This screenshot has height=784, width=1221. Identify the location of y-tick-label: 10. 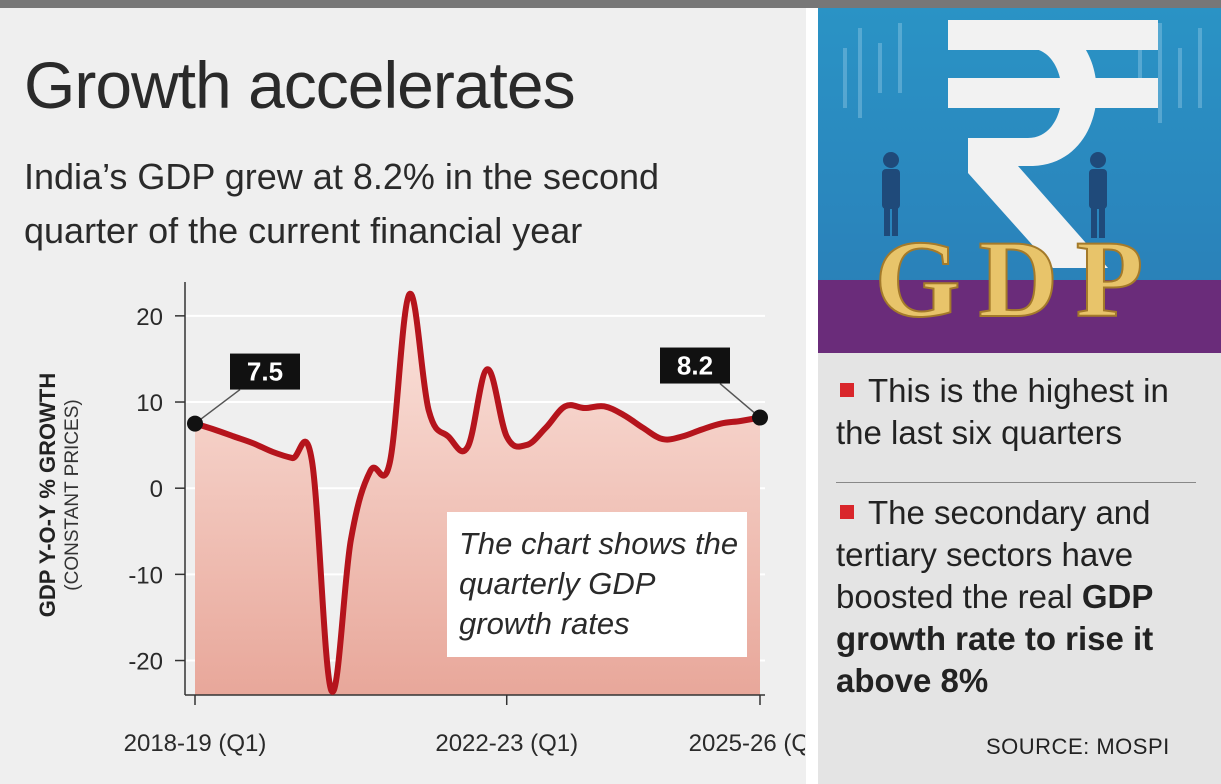
(149, 403).